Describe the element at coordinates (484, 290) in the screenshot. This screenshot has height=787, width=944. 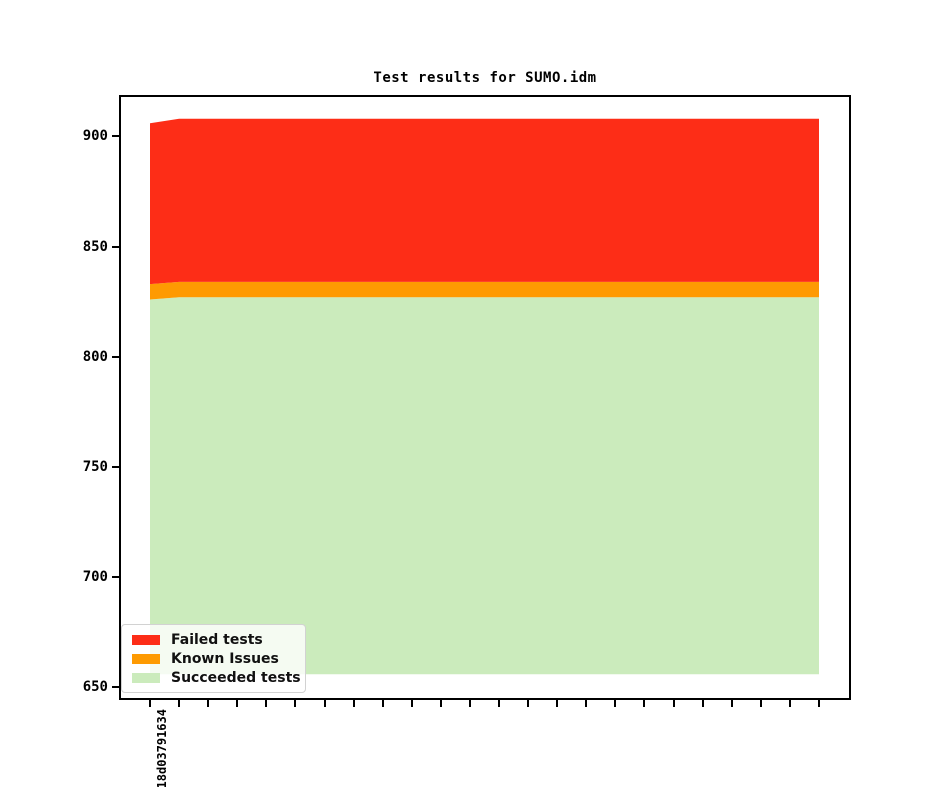
I see `known-issues-area` at that location.